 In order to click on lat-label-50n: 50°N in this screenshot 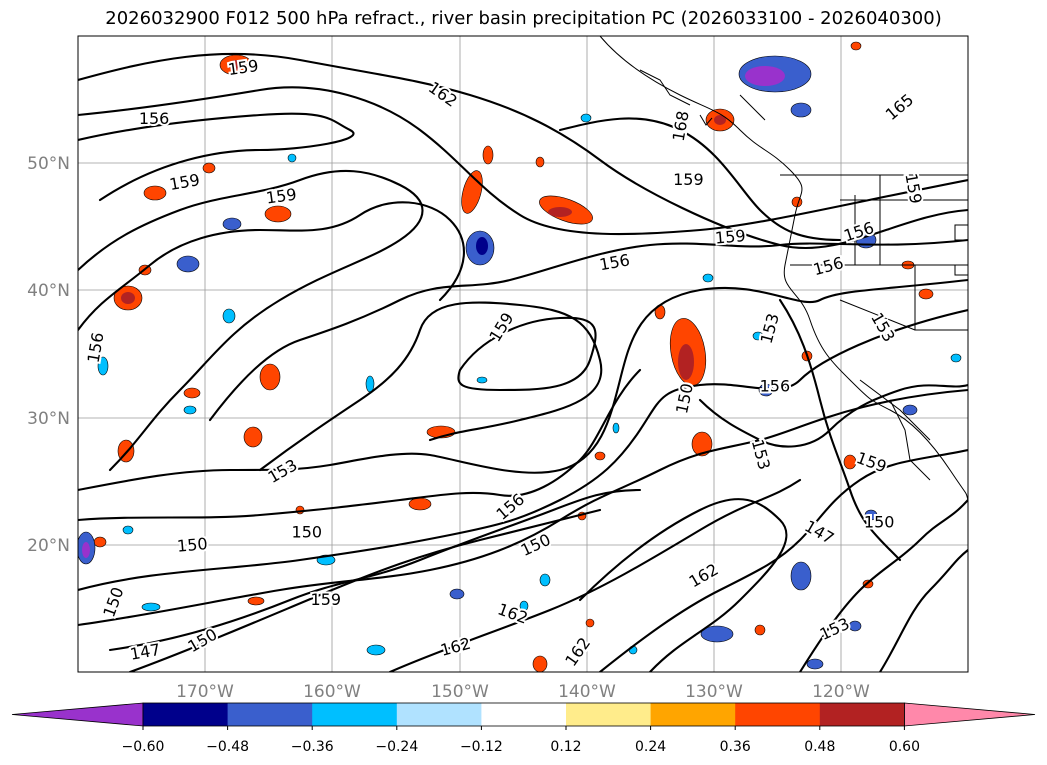, I will do `click(48, 164)`.